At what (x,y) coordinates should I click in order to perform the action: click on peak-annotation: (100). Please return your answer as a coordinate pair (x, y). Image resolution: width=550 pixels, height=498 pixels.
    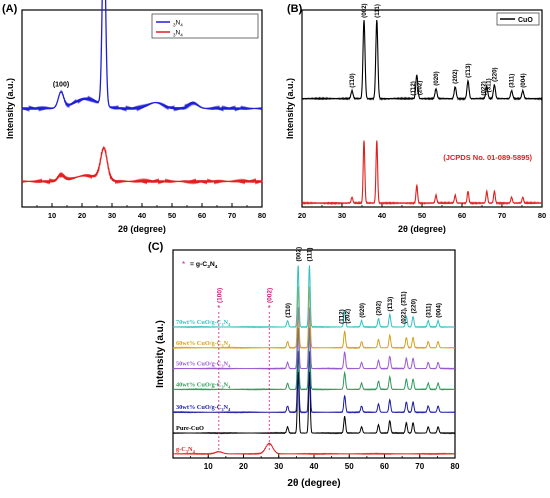
    Looking at the image, I should click on (61, 85).